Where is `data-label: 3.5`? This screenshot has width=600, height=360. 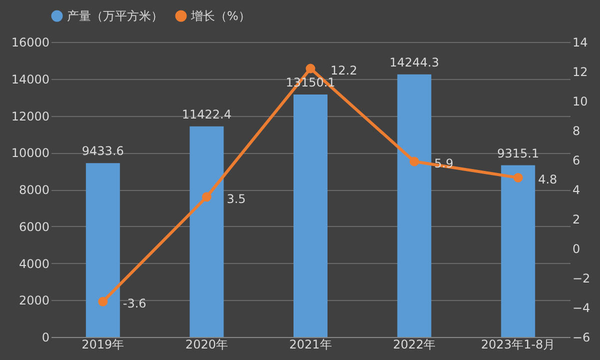 data-label: 3.5 is located at coordinates (236, 199).